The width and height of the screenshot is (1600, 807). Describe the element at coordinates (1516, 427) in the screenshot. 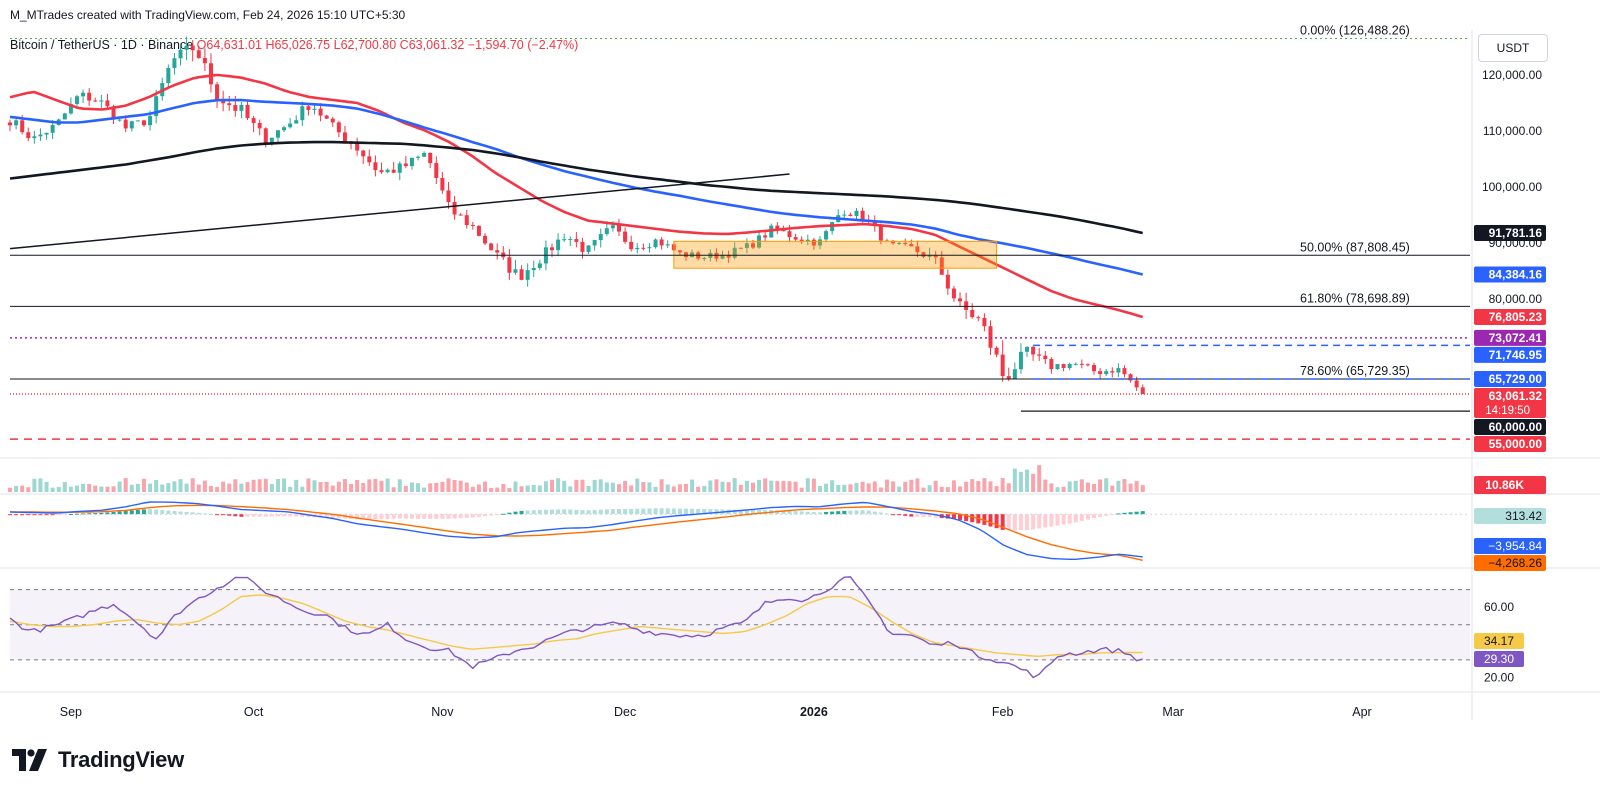

I see `price-axis-label-text: 60,000.00` at that location.